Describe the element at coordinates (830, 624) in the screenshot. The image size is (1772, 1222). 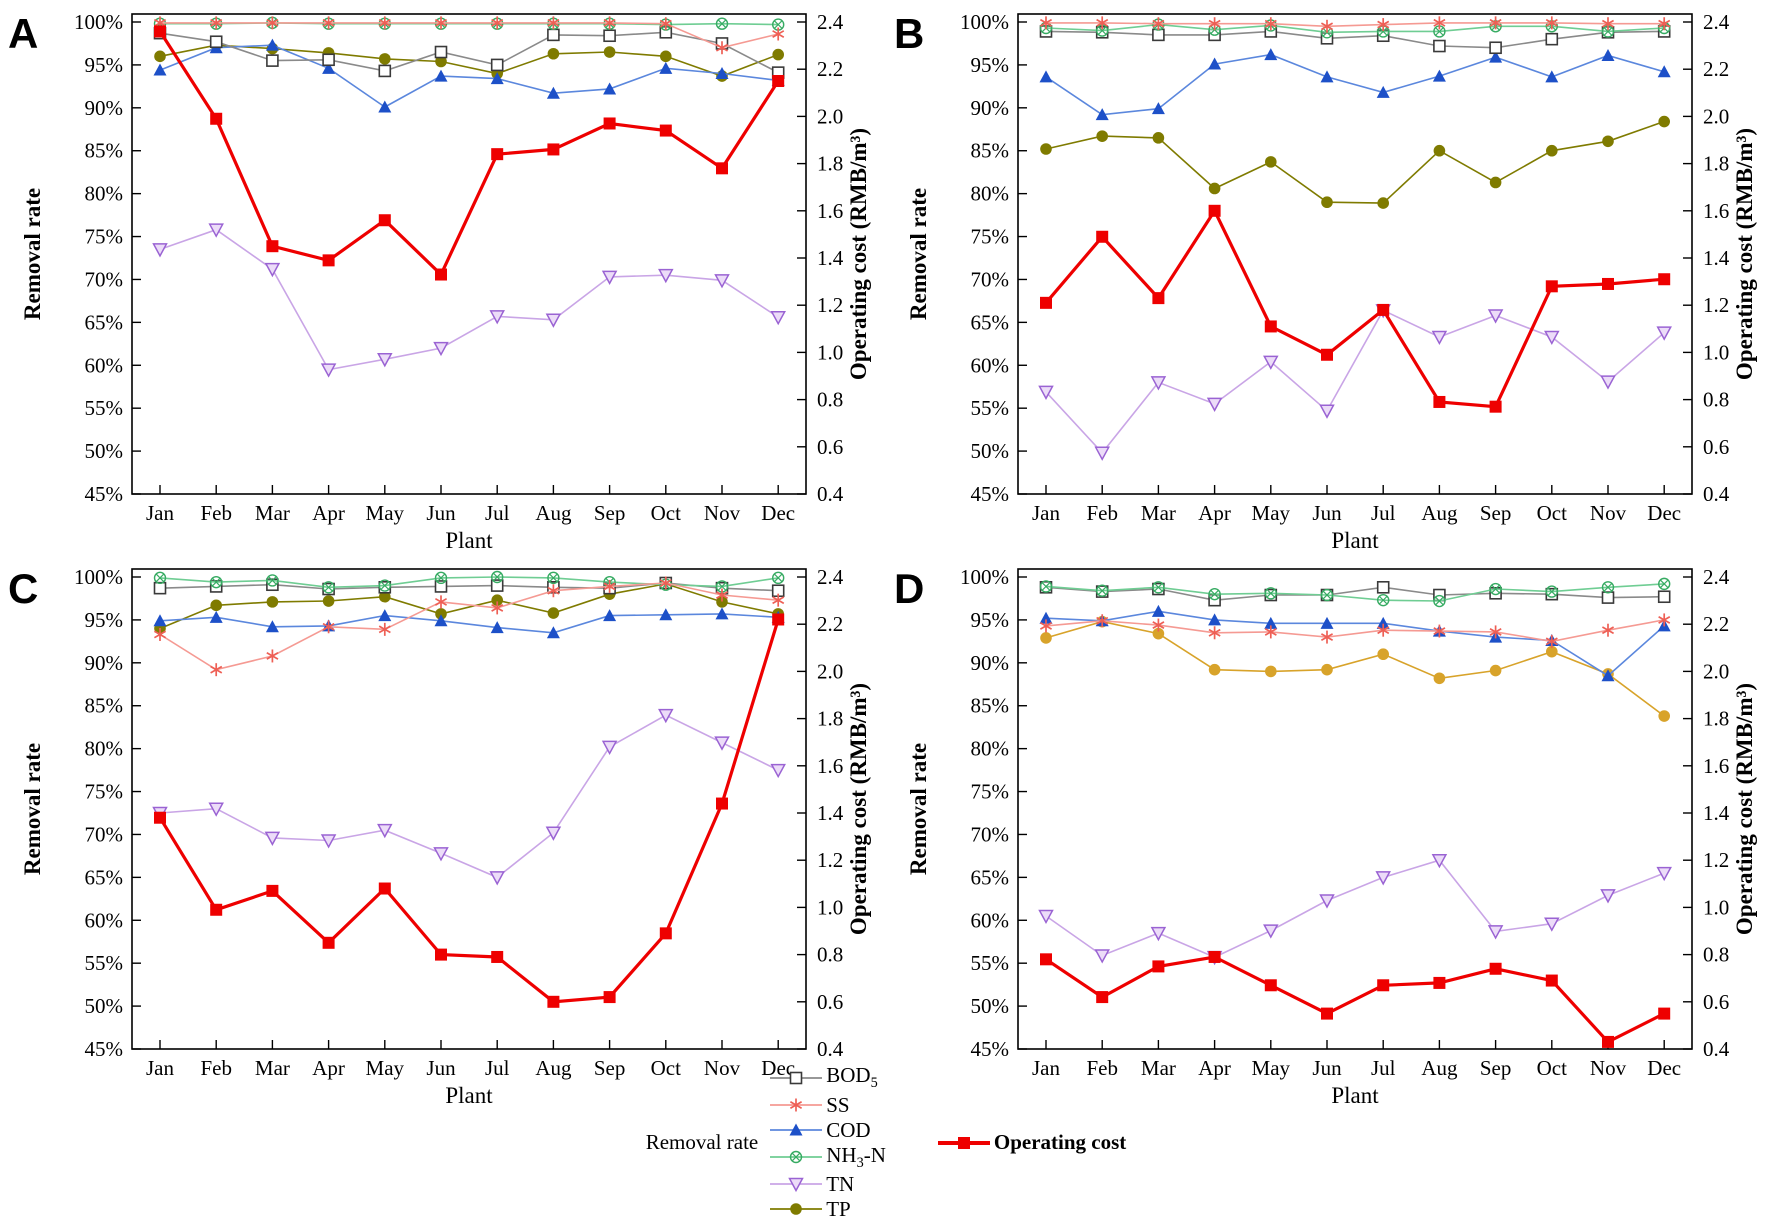
I see `svg-text: 2.2` at that location.